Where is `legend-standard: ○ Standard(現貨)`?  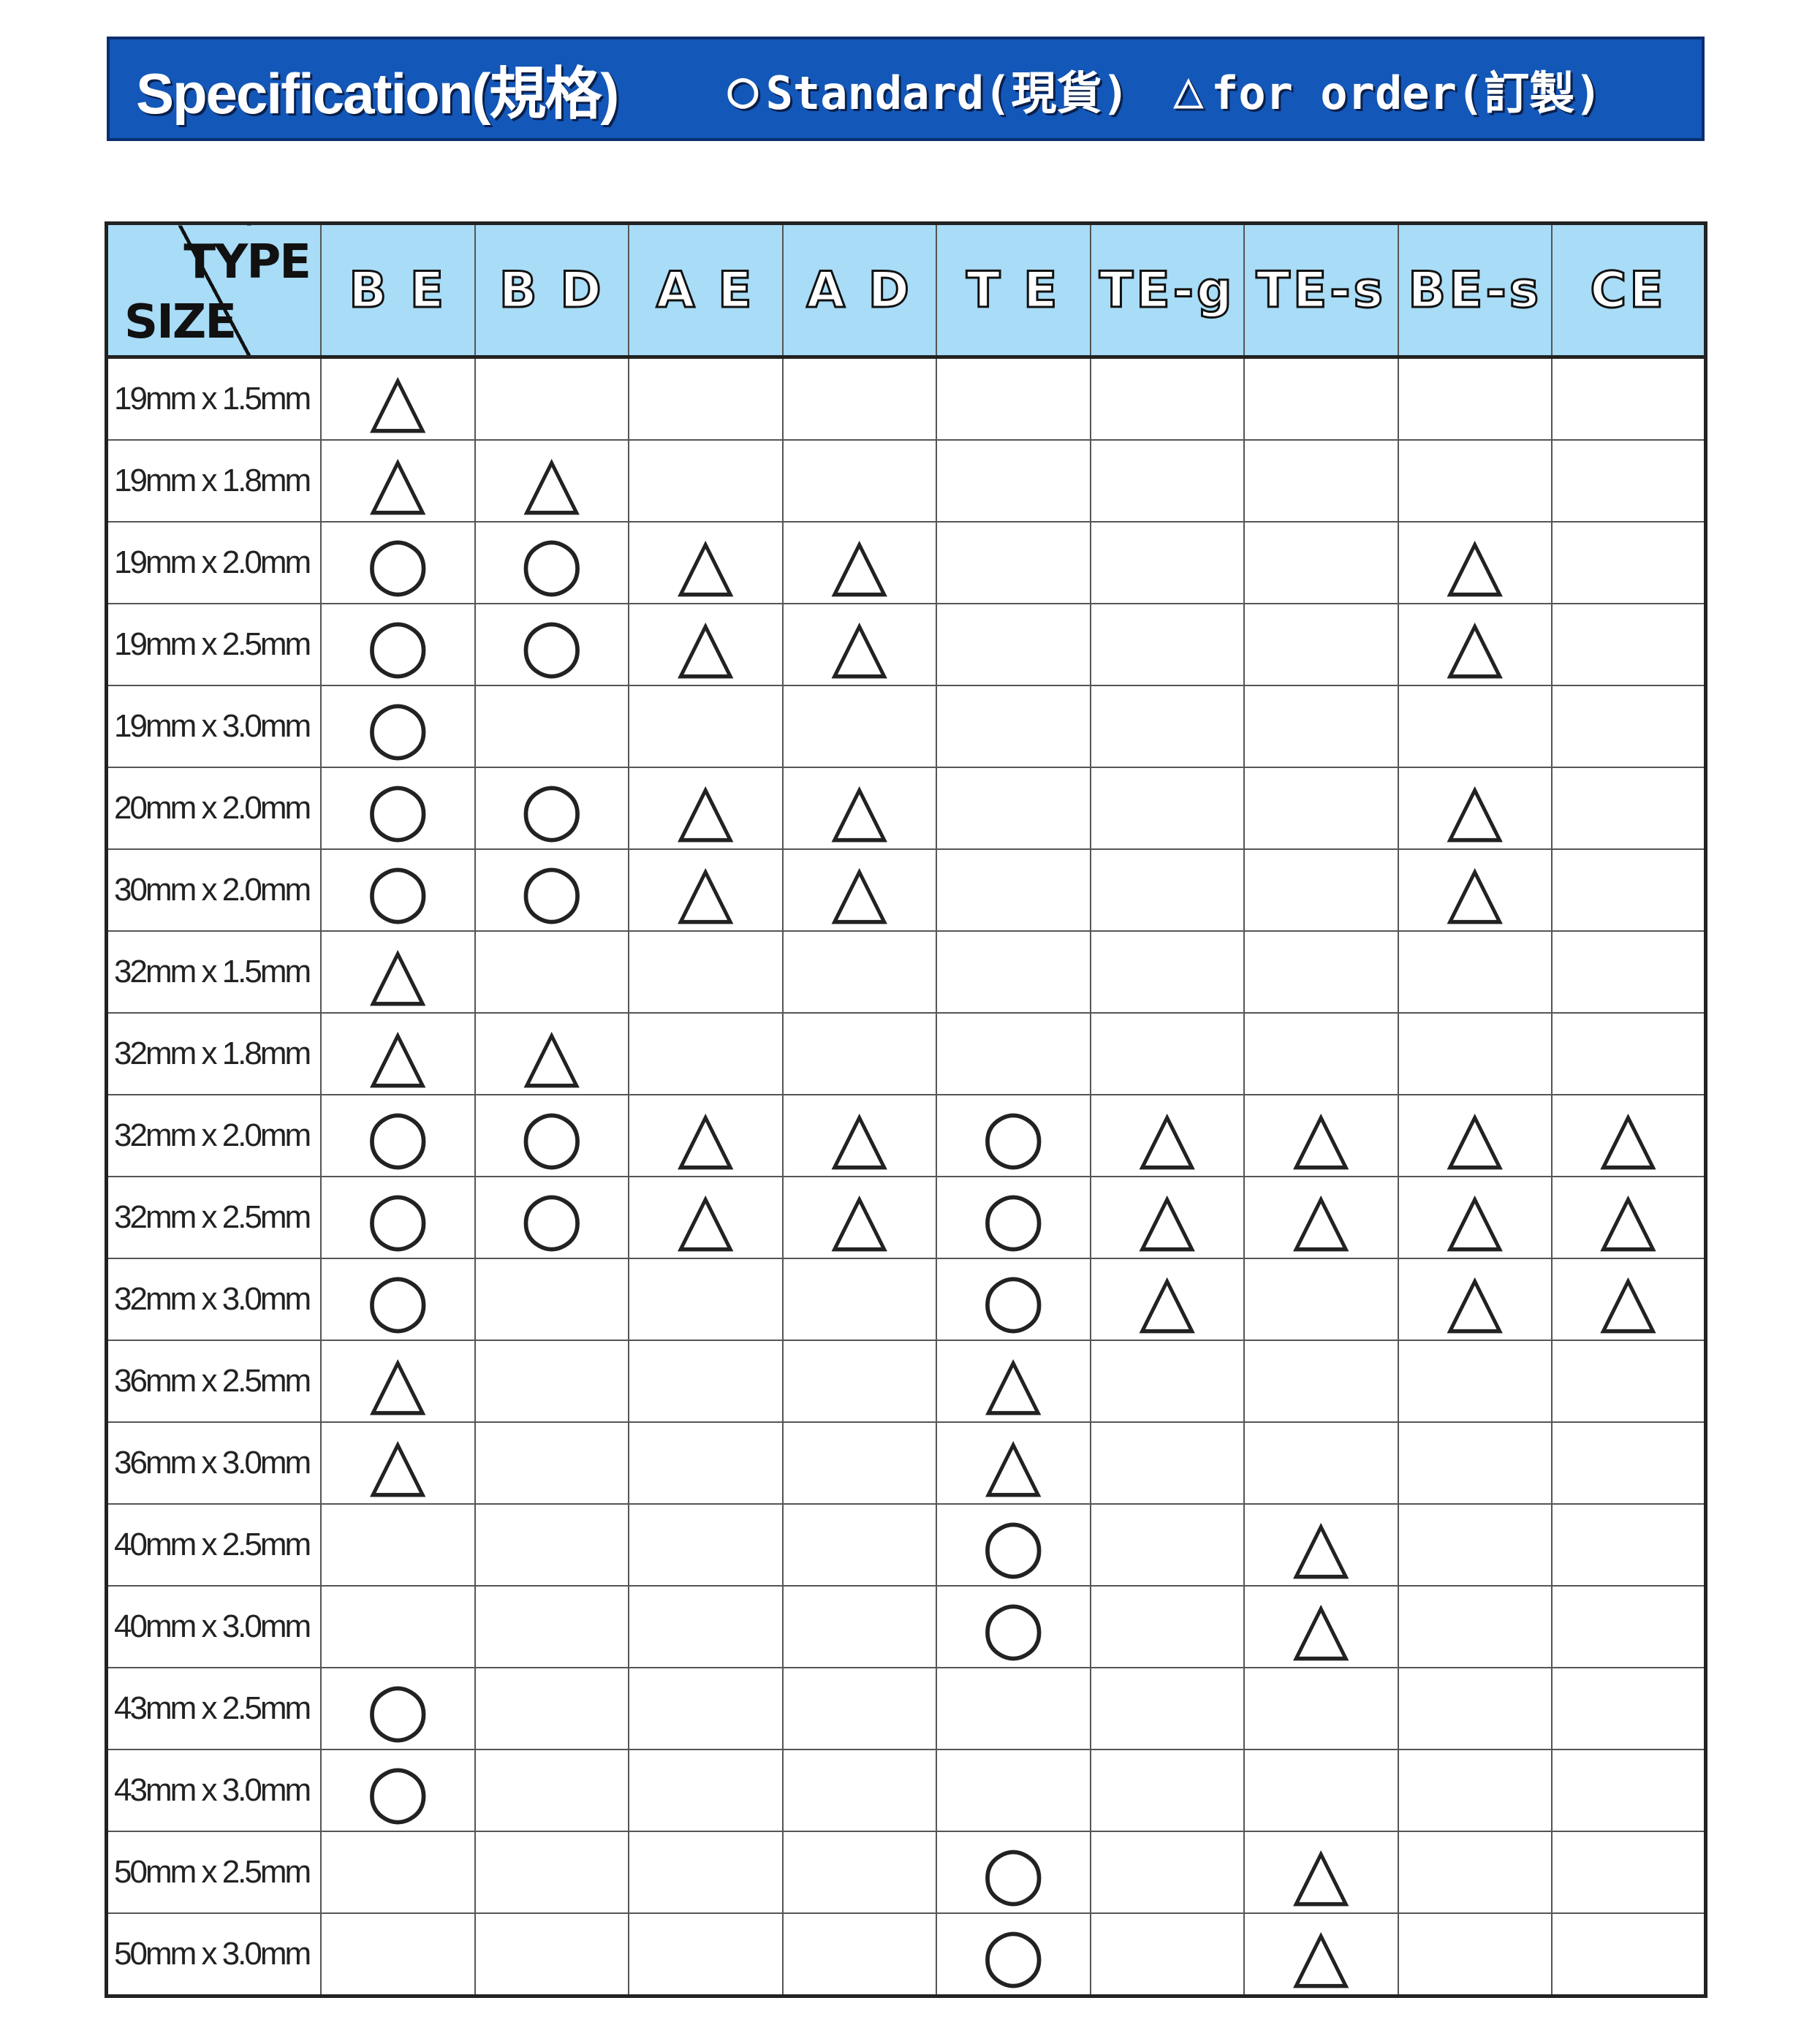 legend-standard: ○ Standard(現貨) is located at coordinates (928, 89).